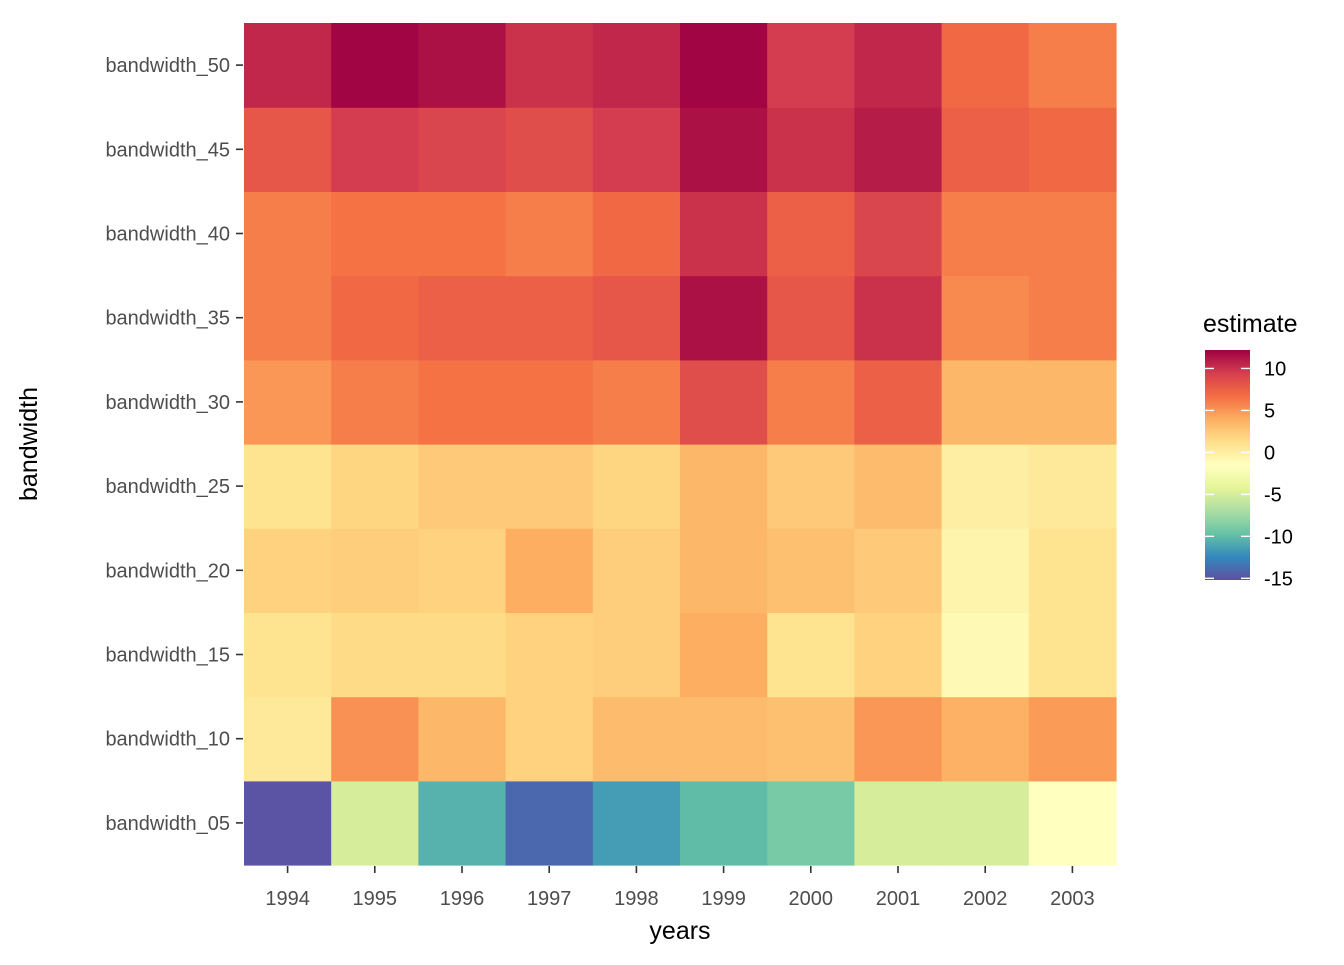  I want to click on x-axis-title: years, so click(679, 931).